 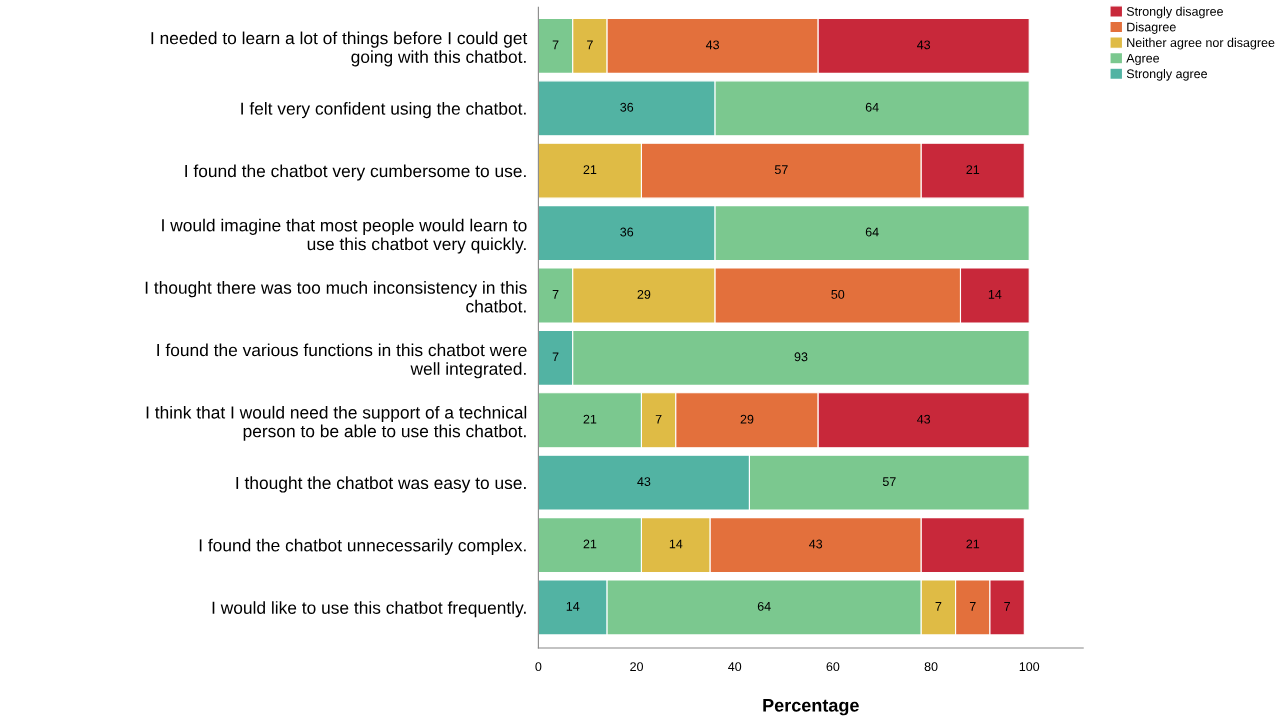 What do you see at coordinates (538, 667) in the screenshot?
I see `x-tick-label: 0` at bounding box center [538, 667].